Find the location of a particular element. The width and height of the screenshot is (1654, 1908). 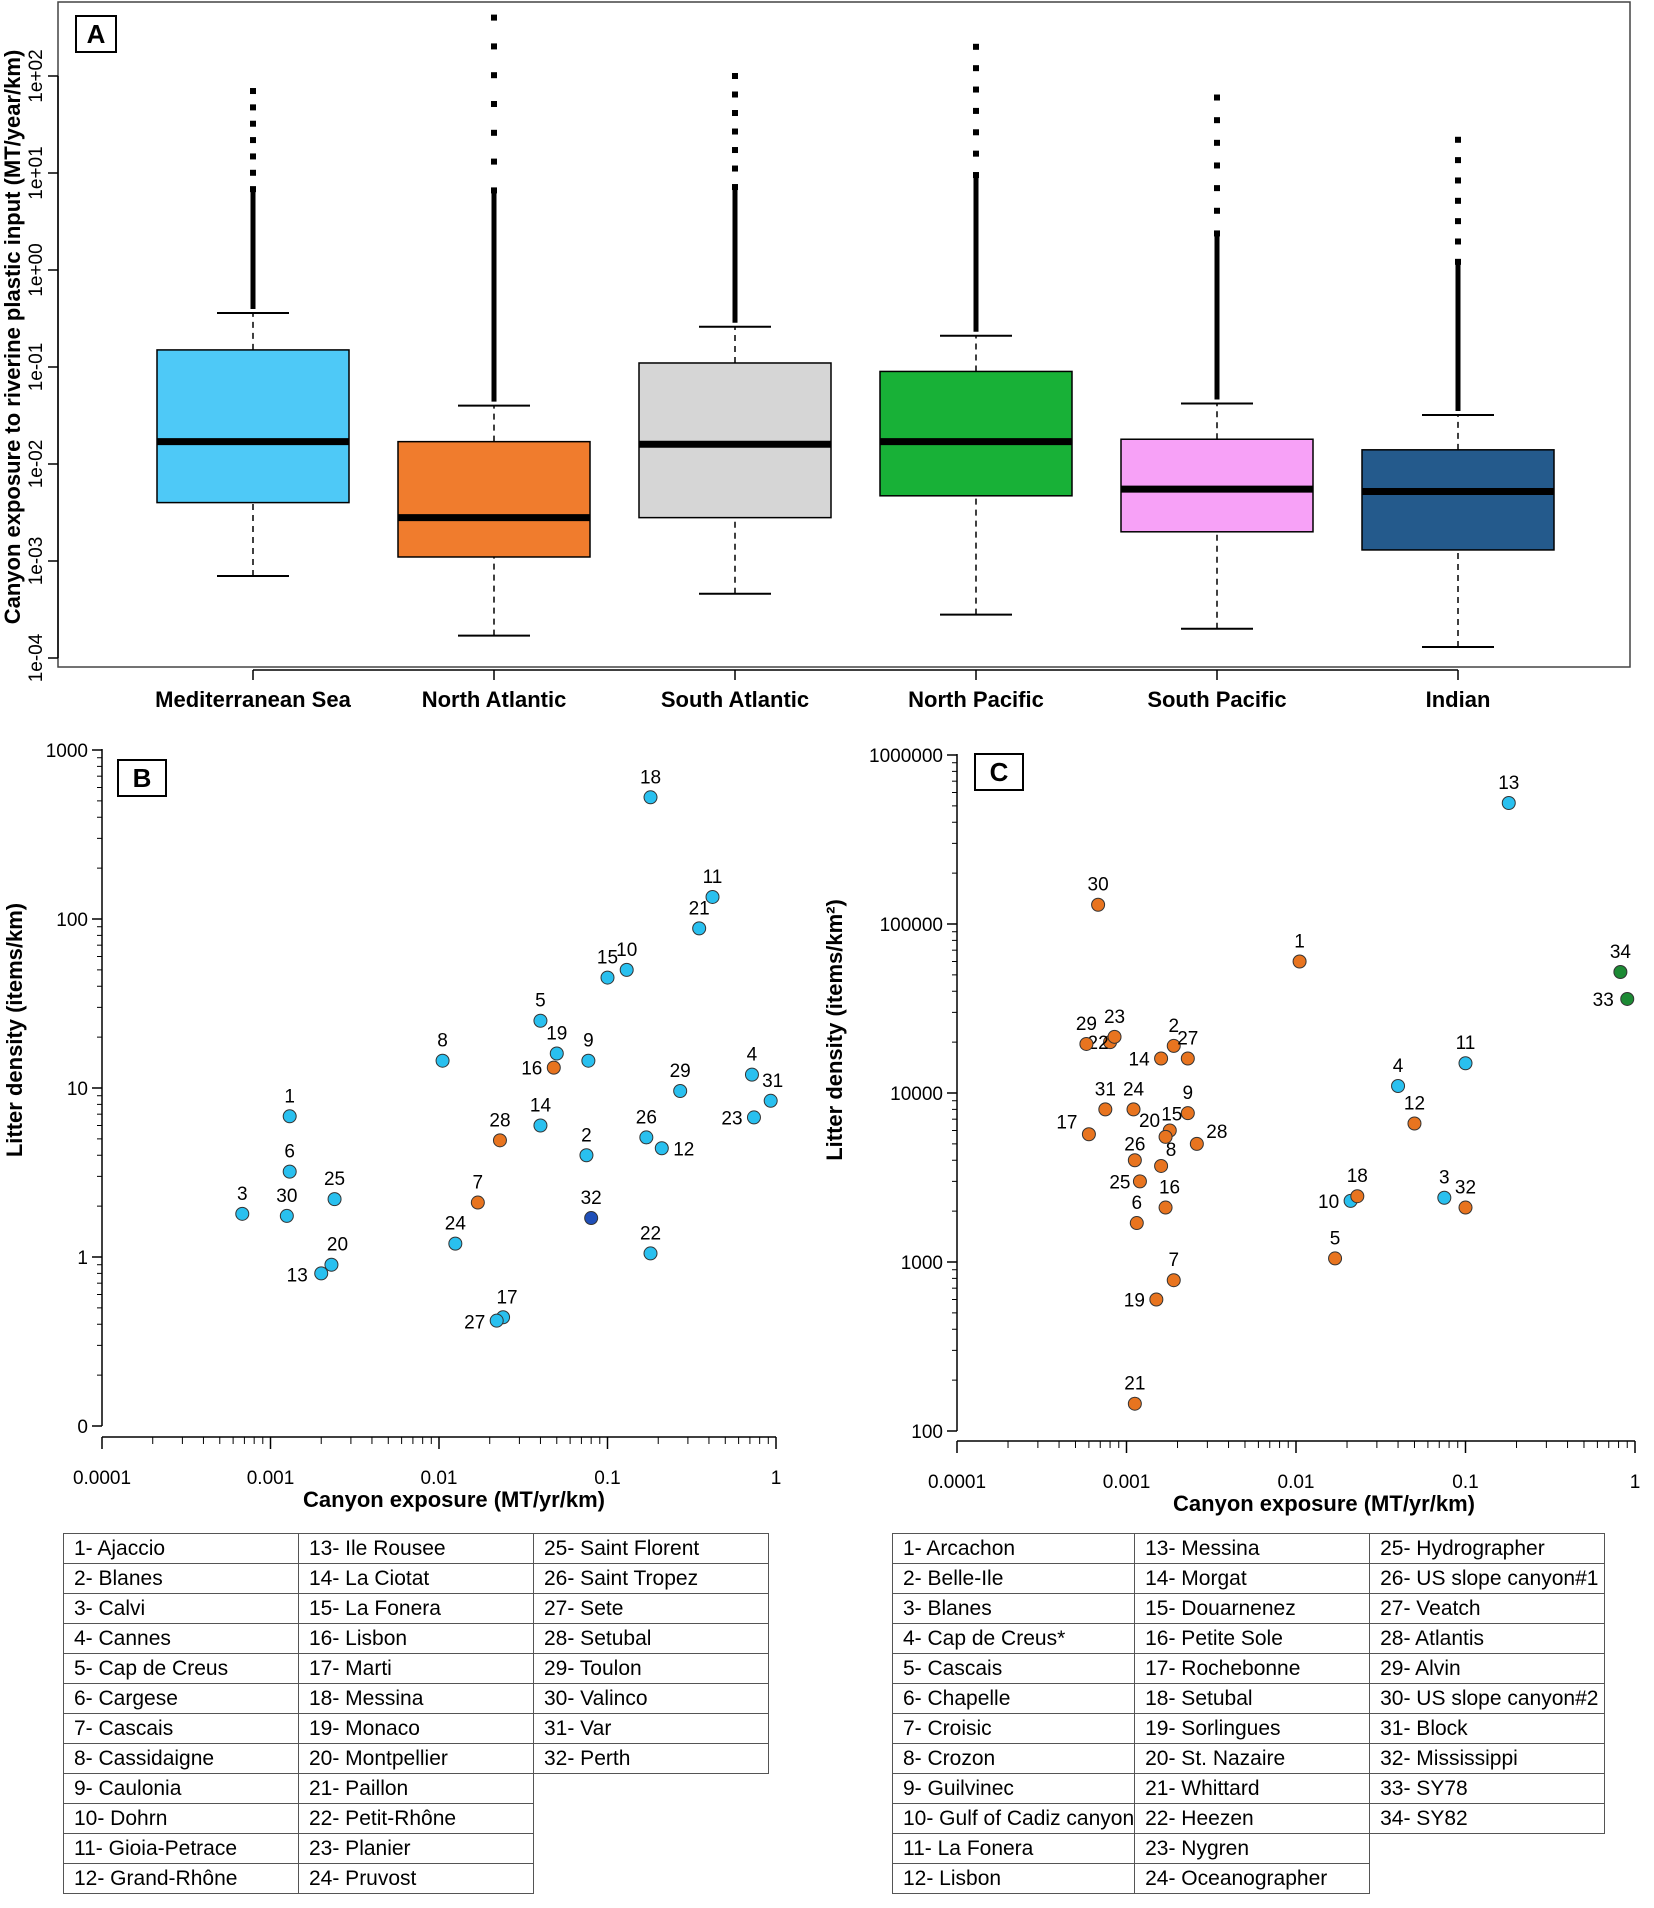

legend-cell: 28- Atlantis is located at coordinates (1487, 1638).